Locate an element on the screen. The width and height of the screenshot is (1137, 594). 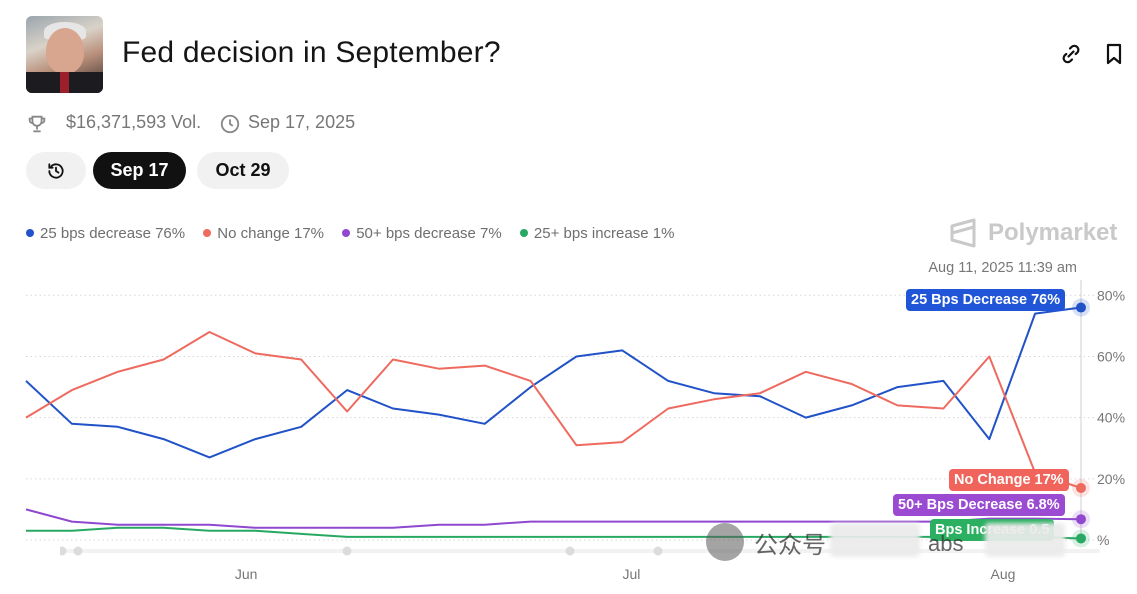
end-label-25bps: 25 Bps Decrease 76% is located at coordinates (986, 300).